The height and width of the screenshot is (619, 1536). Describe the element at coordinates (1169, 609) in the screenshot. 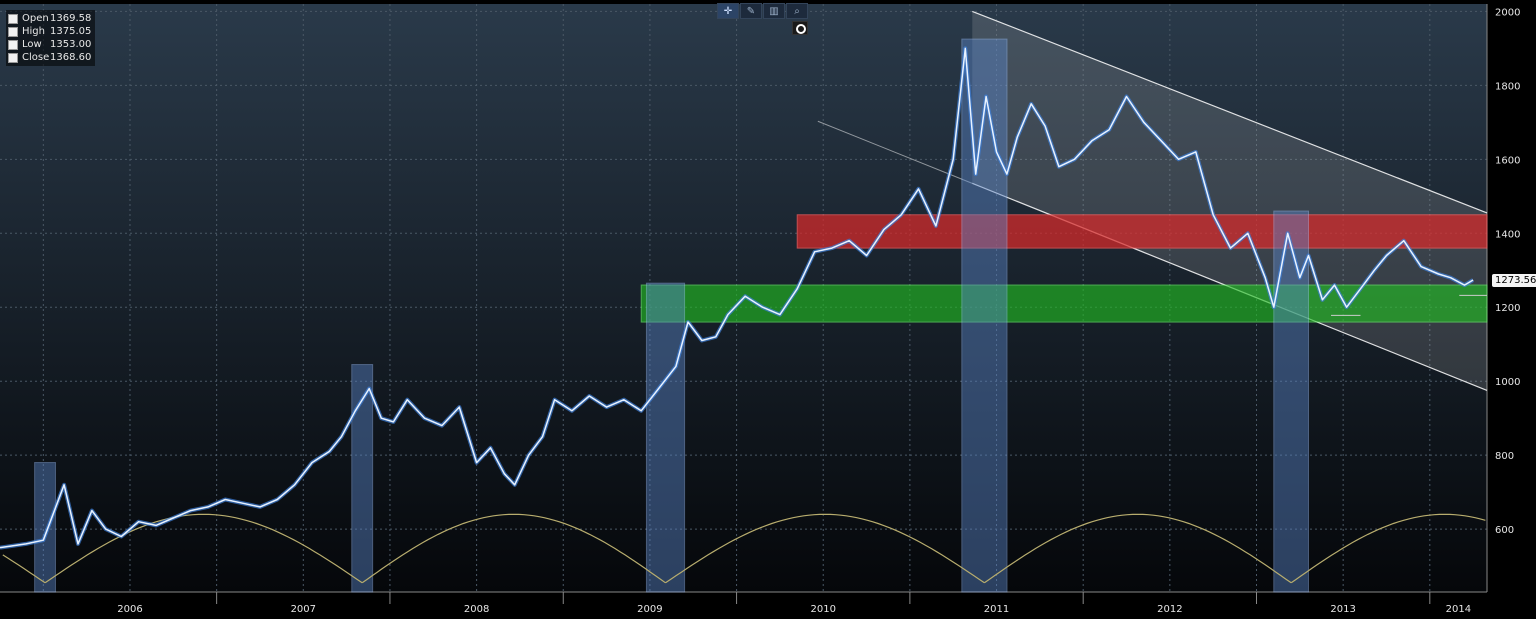

I see `x-tick-label: 2012` at that location.